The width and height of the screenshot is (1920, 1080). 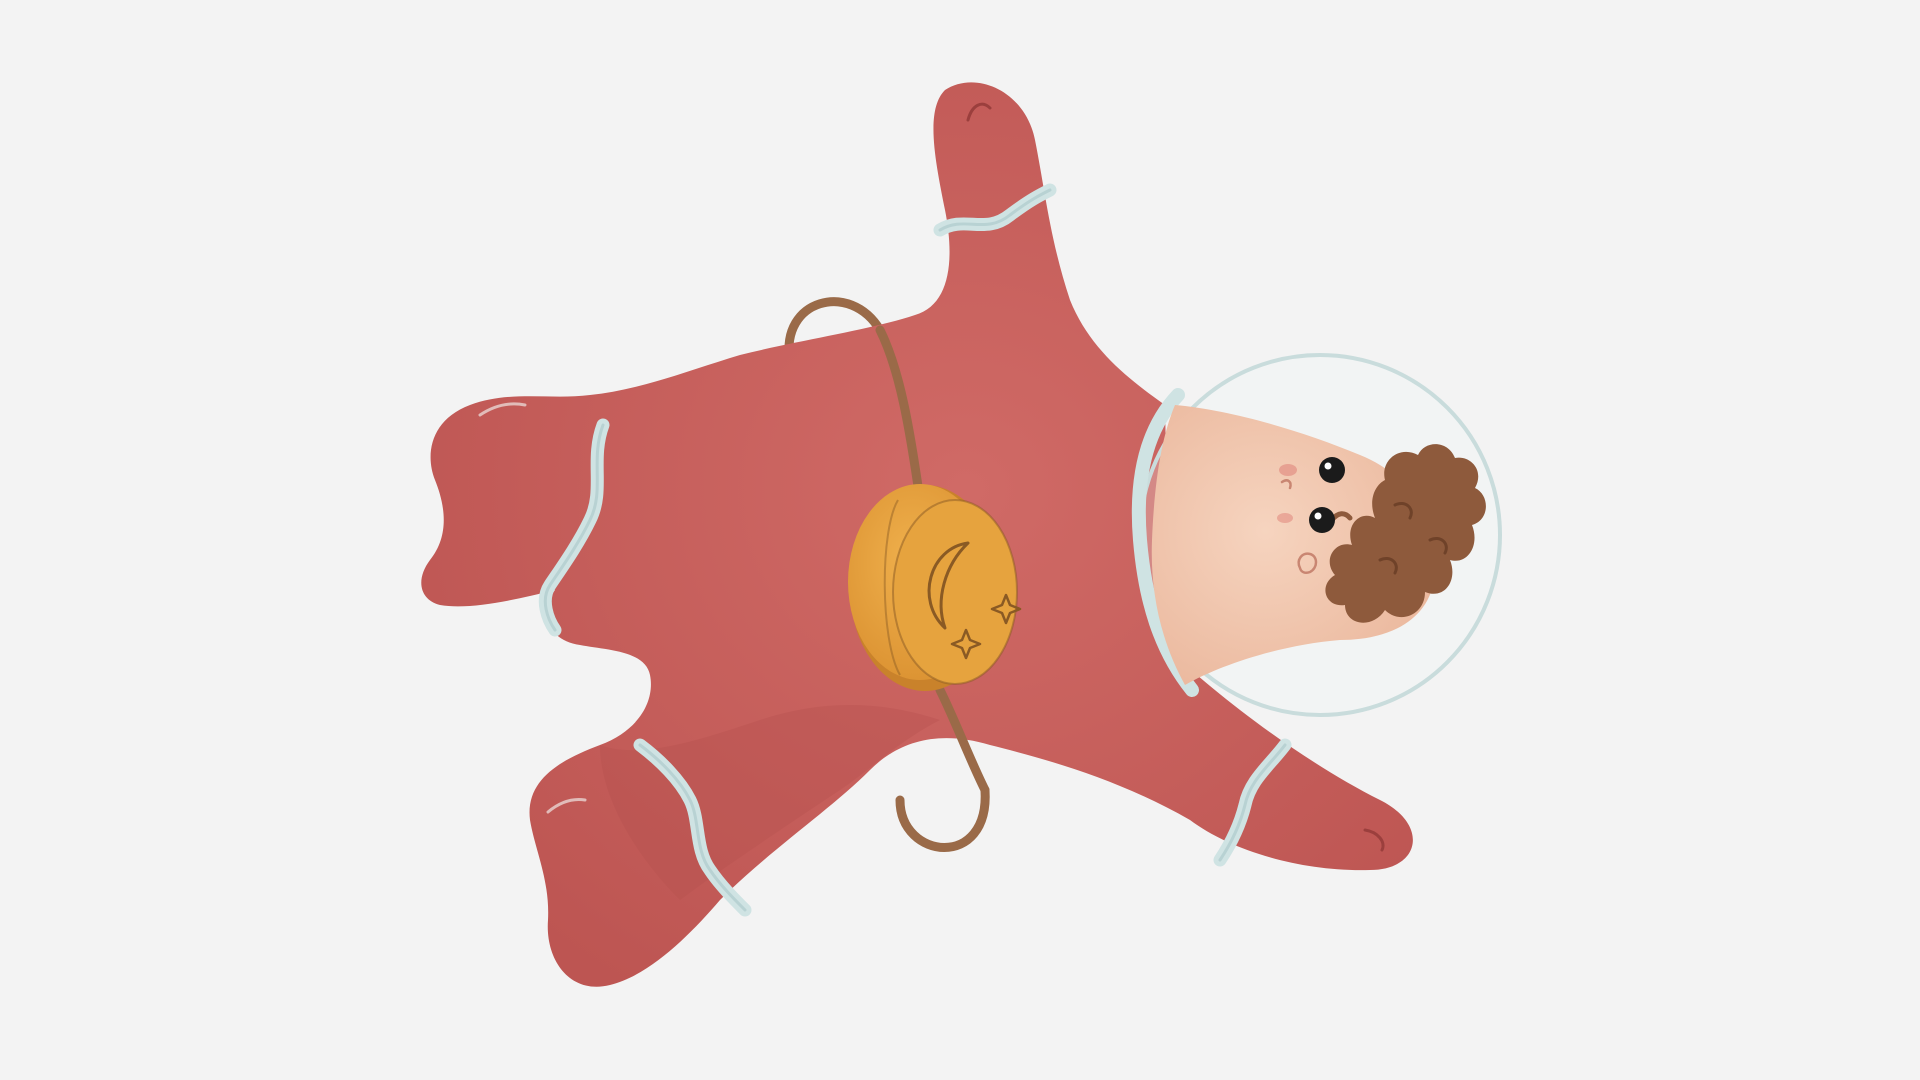 I want to click on strap-top-loop, so click(x=834, y=331).